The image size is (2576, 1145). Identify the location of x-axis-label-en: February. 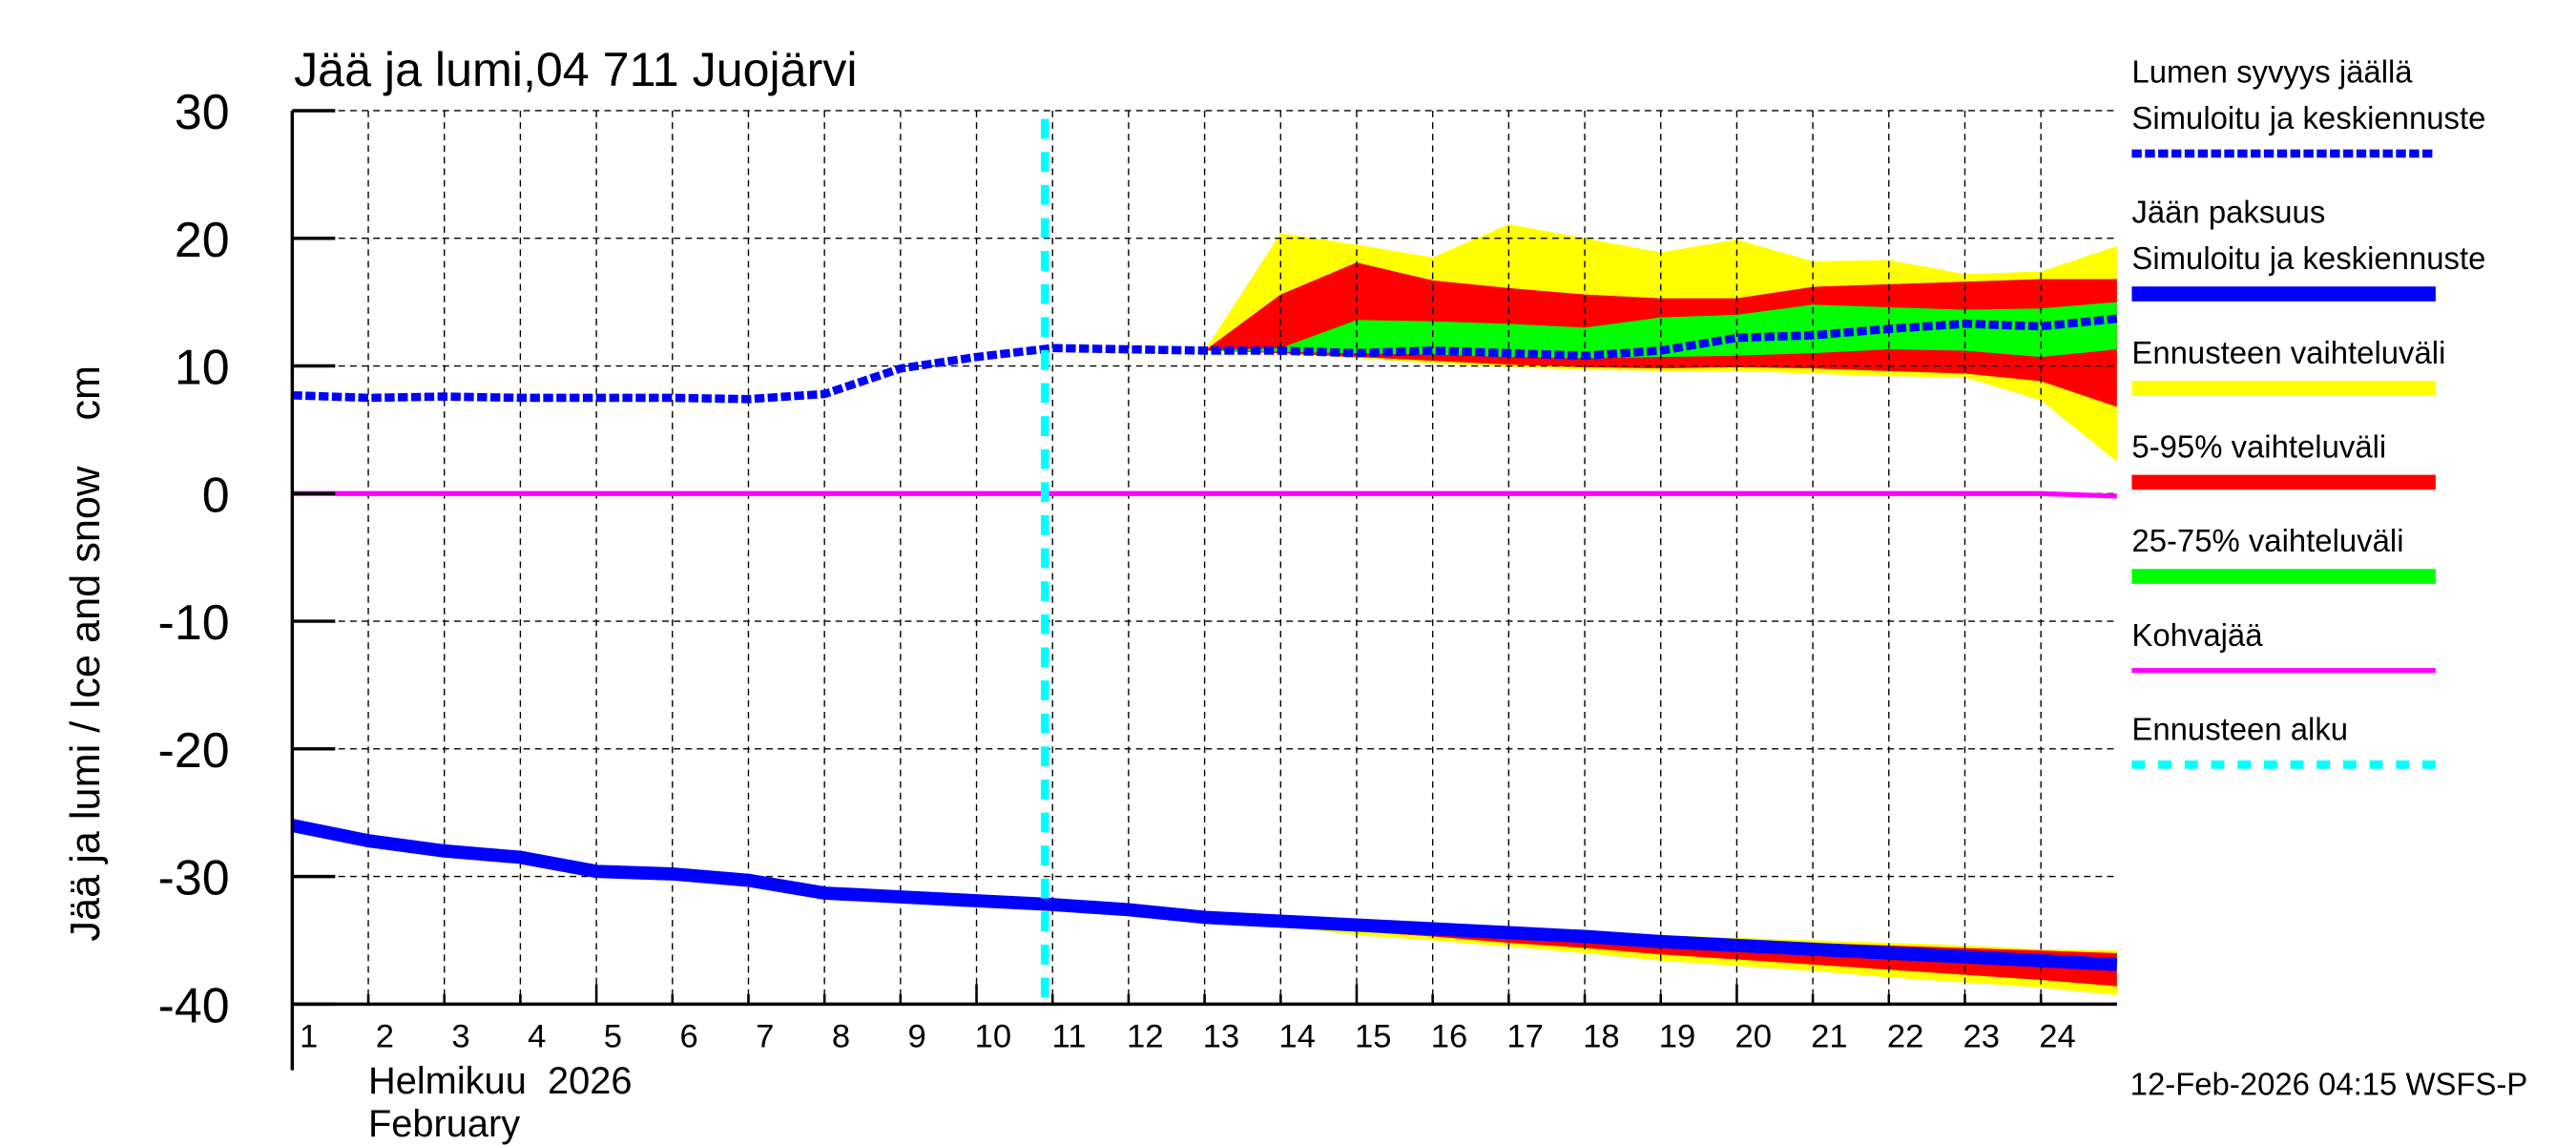
(444, 1124).